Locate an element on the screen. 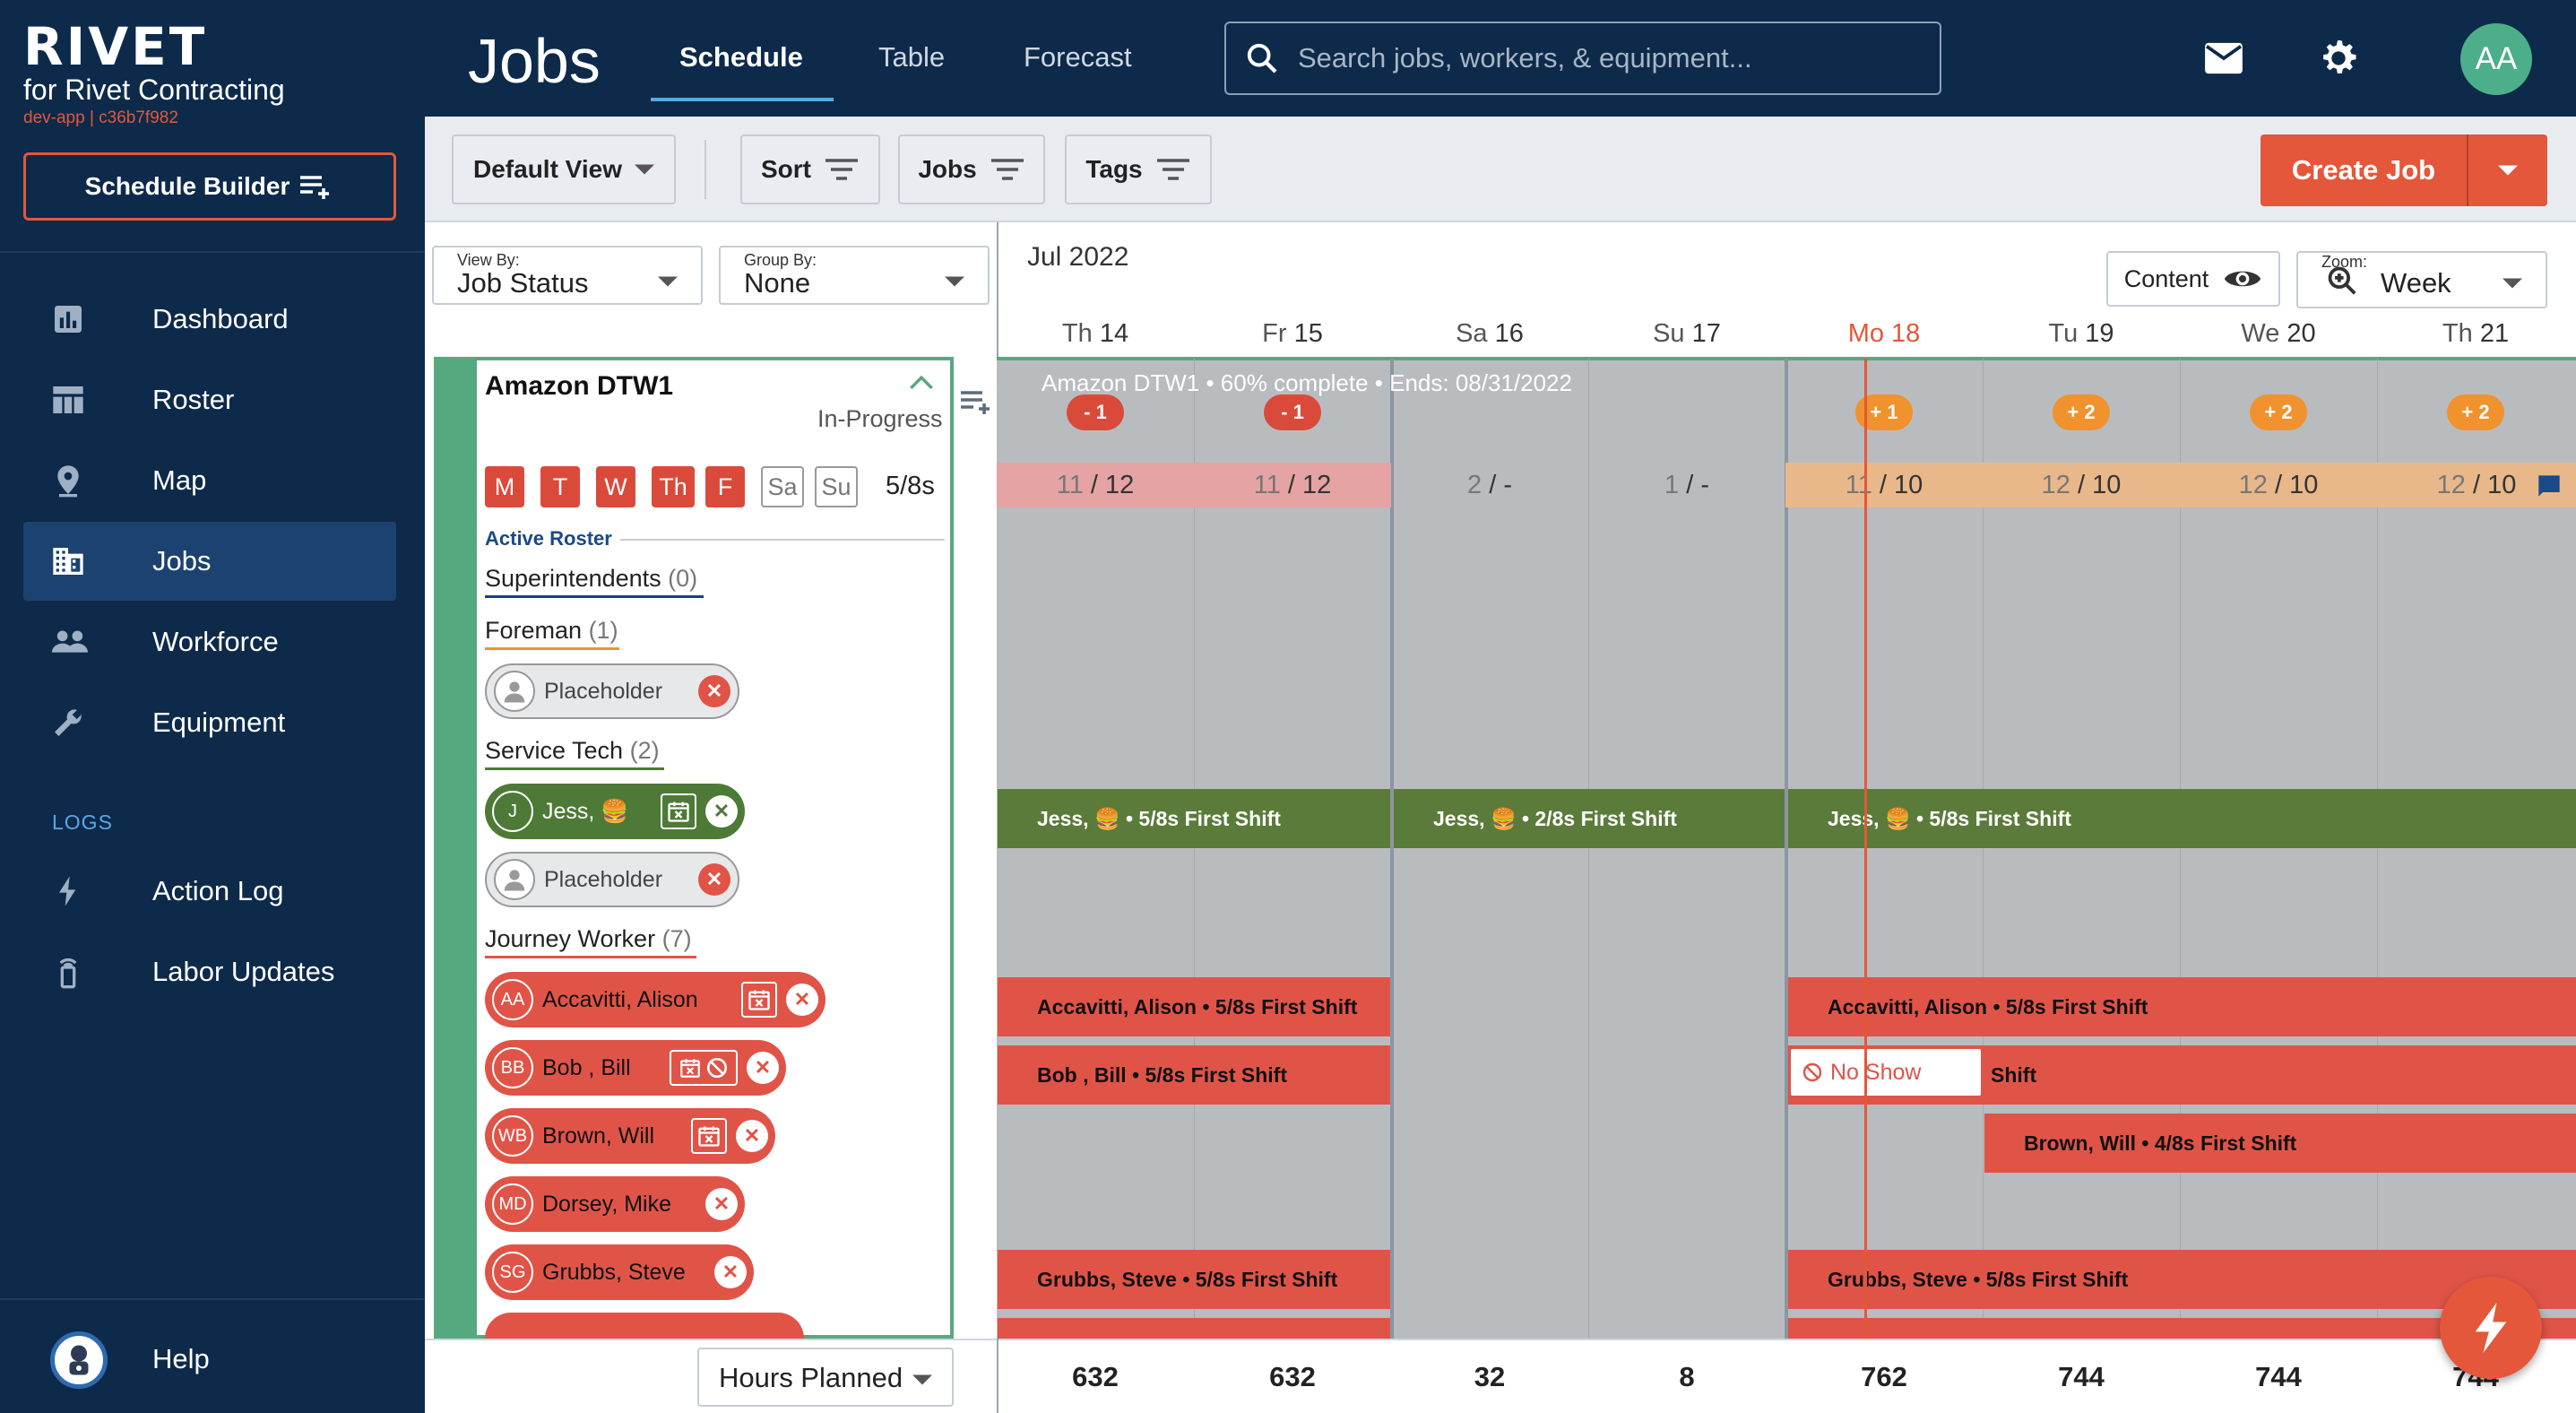 The height and width of the screenshot is (1413, 2576). mail-icon is located at coordinates (2223, 60).